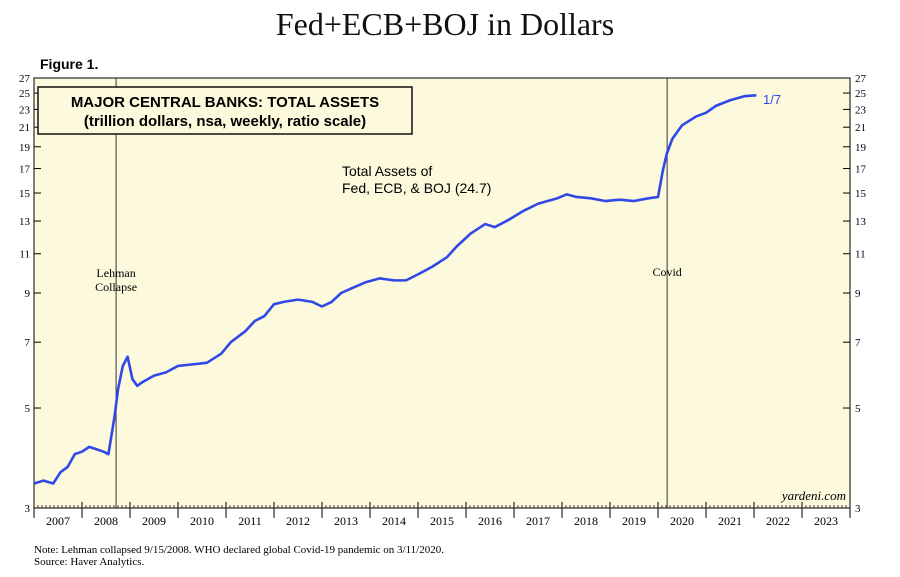  I want to click on x-tick-label-2009: 2009, so click(154, 521).